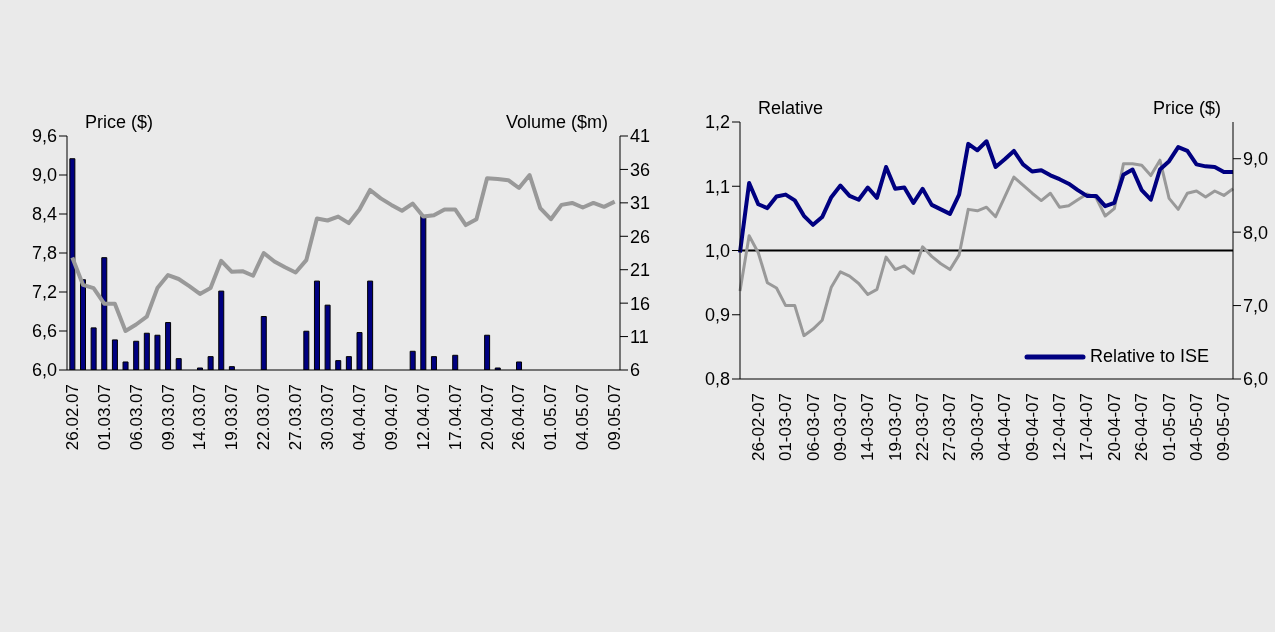  Describe the element at coordinates (923, 427) in the screenshot. I see `x-tick-label: 22-03-07` at that location.